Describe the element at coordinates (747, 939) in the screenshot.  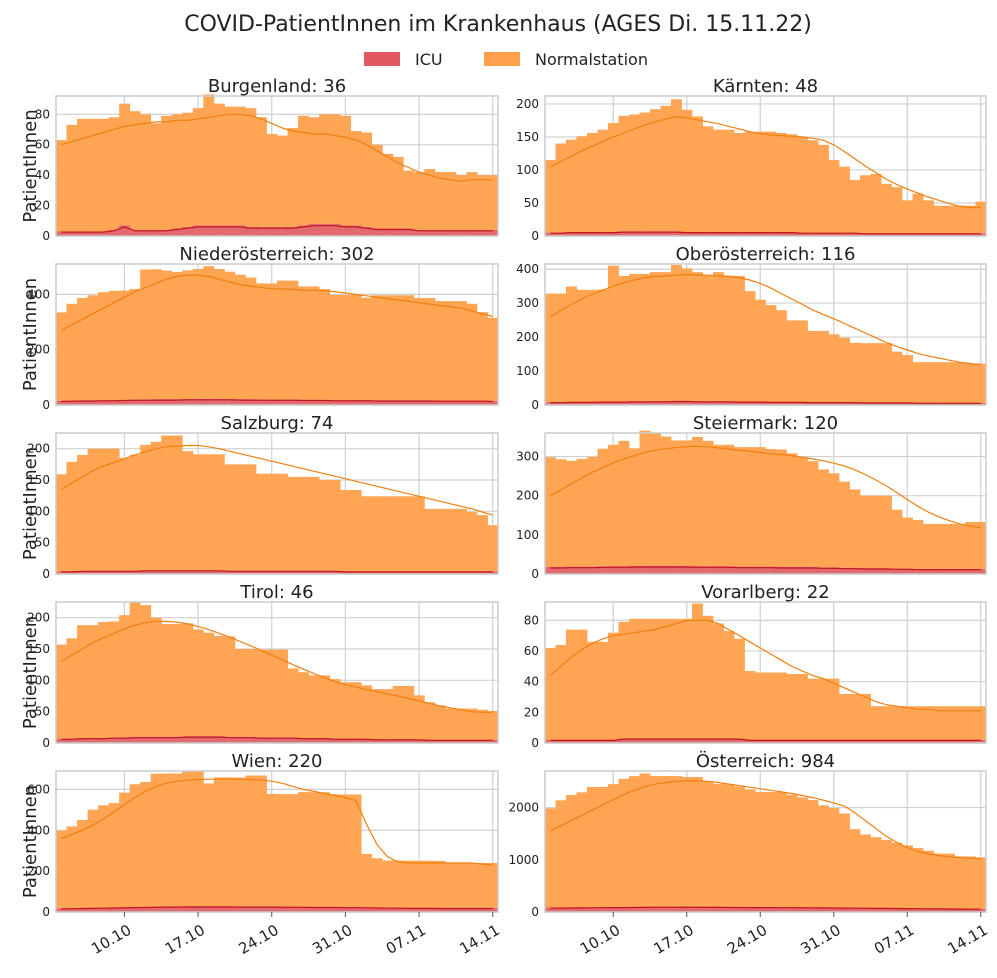
I see `x-tick-label: 24.10` at that location.